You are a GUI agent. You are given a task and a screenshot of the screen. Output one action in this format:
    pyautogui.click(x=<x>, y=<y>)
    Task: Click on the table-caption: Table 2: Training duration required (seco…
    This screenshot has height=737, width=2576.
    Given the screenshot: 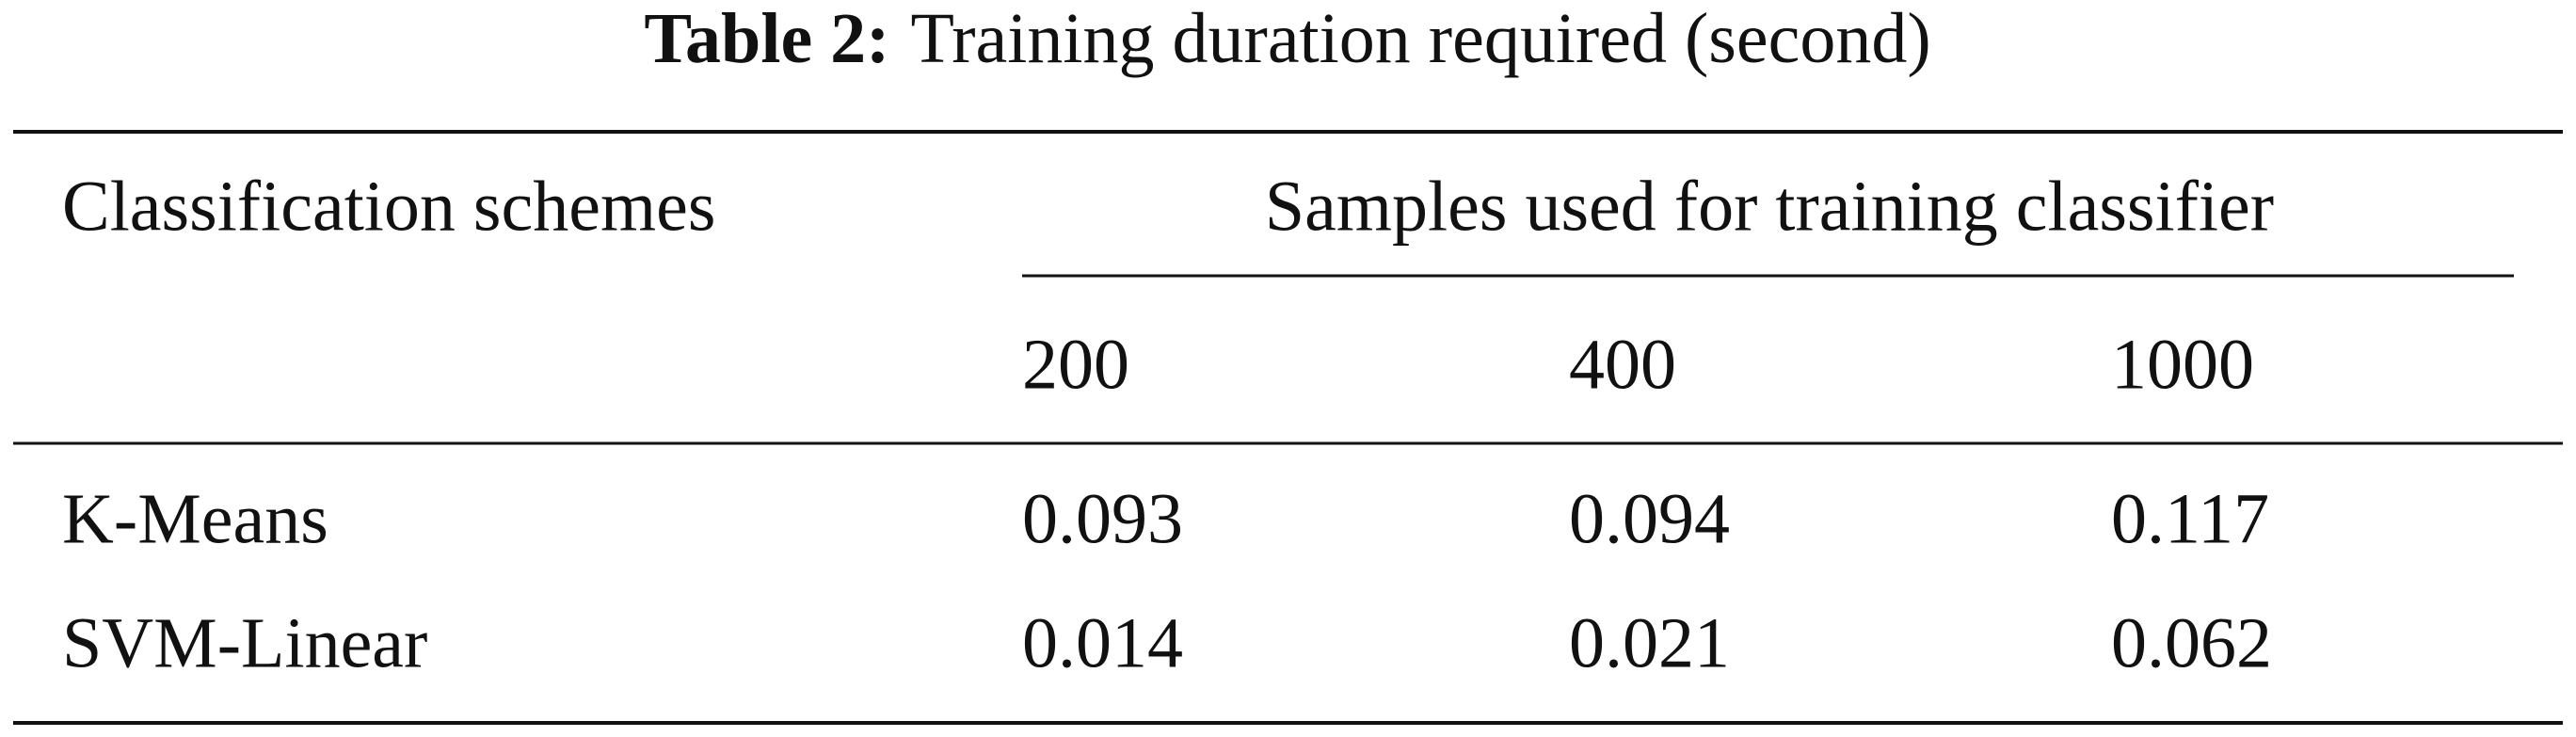 What is the action you would take?
    pyautogui.click(x=1287, y=39)
    